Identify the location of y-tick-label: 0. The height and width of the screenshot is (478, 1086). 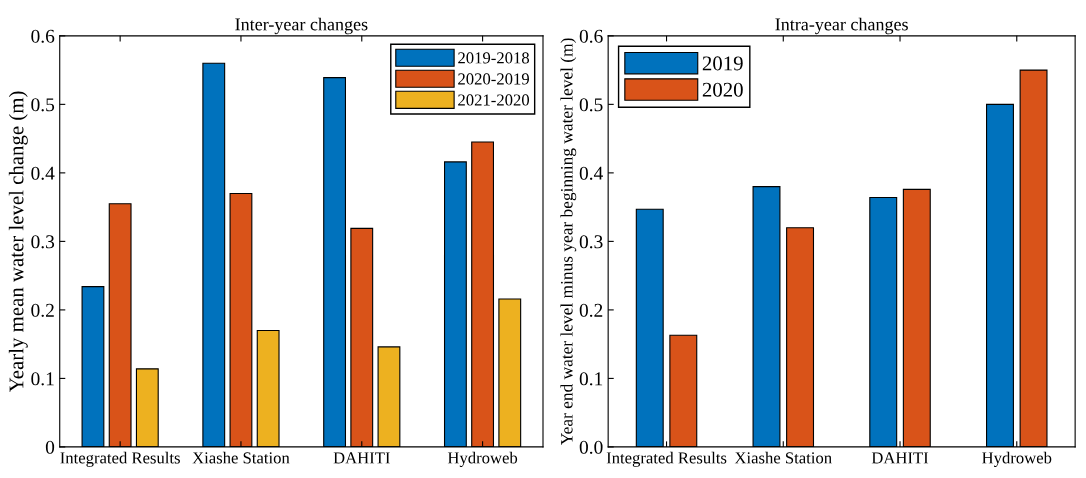
(50, 447).